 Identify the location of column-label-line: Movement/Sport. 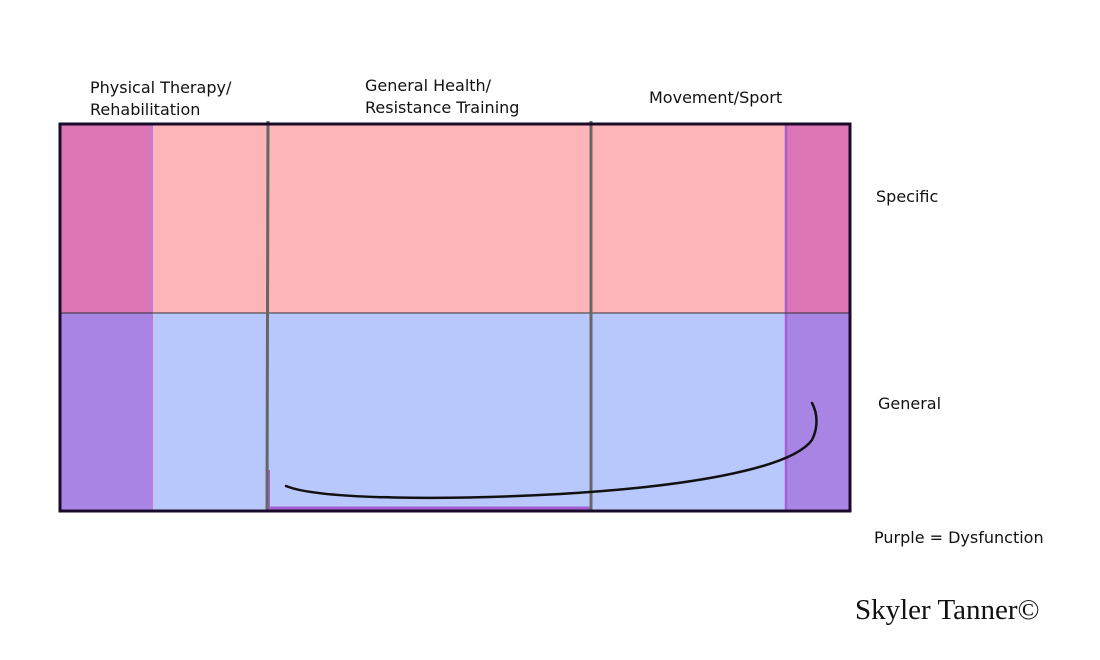
(716, 97).